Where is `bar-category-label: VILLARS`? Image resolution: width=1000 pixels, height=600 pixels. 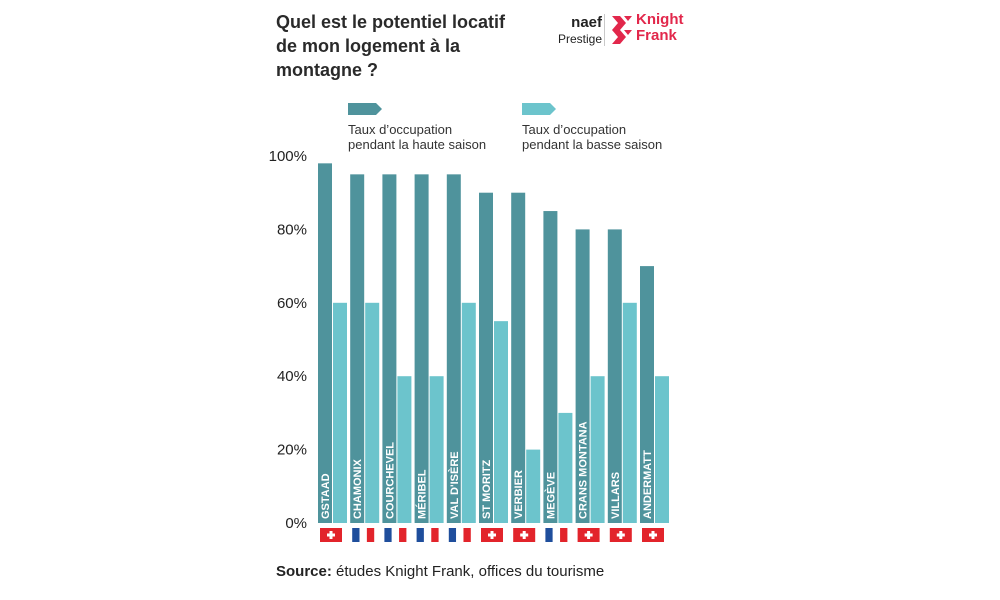 bar-category-label: VILLARS is located at coordinates (616, 495).